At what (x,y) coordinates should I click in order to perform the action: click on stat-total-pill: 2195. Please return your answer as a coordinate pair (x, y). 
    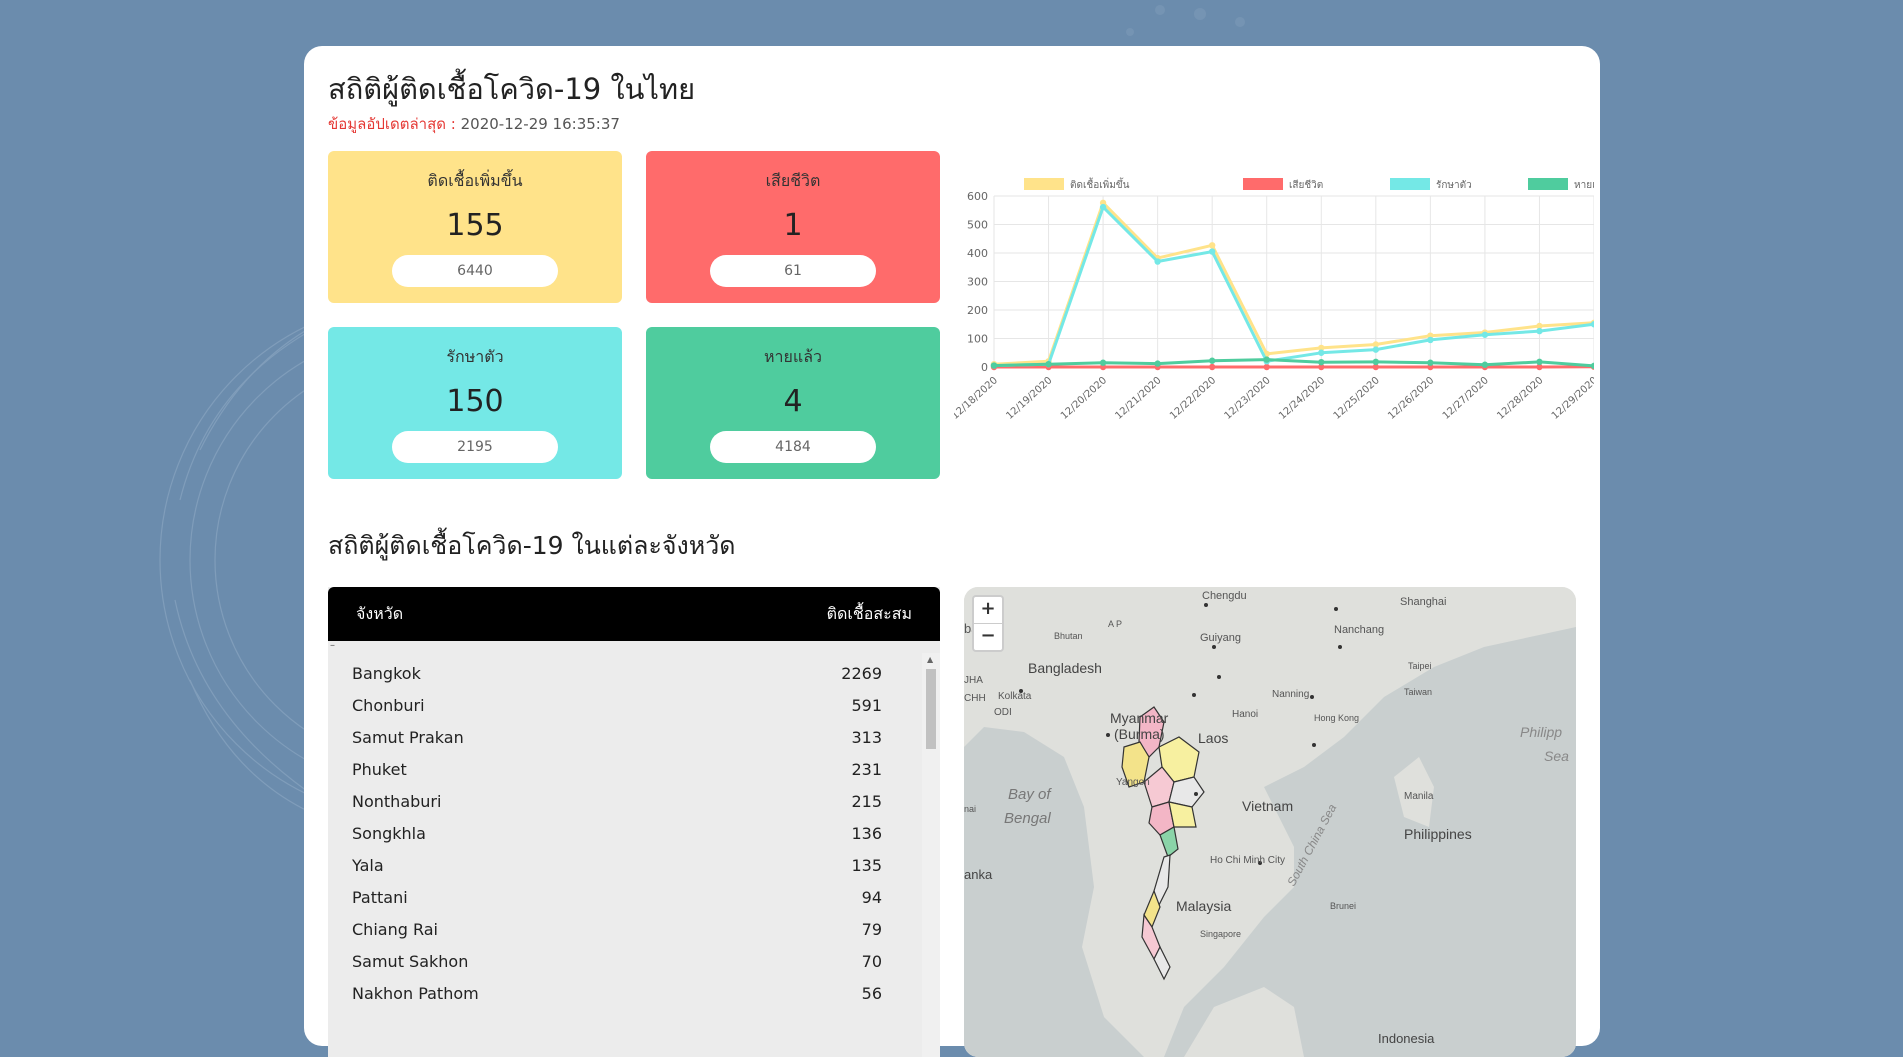
    Looking at the image, I should click on (475, 447).